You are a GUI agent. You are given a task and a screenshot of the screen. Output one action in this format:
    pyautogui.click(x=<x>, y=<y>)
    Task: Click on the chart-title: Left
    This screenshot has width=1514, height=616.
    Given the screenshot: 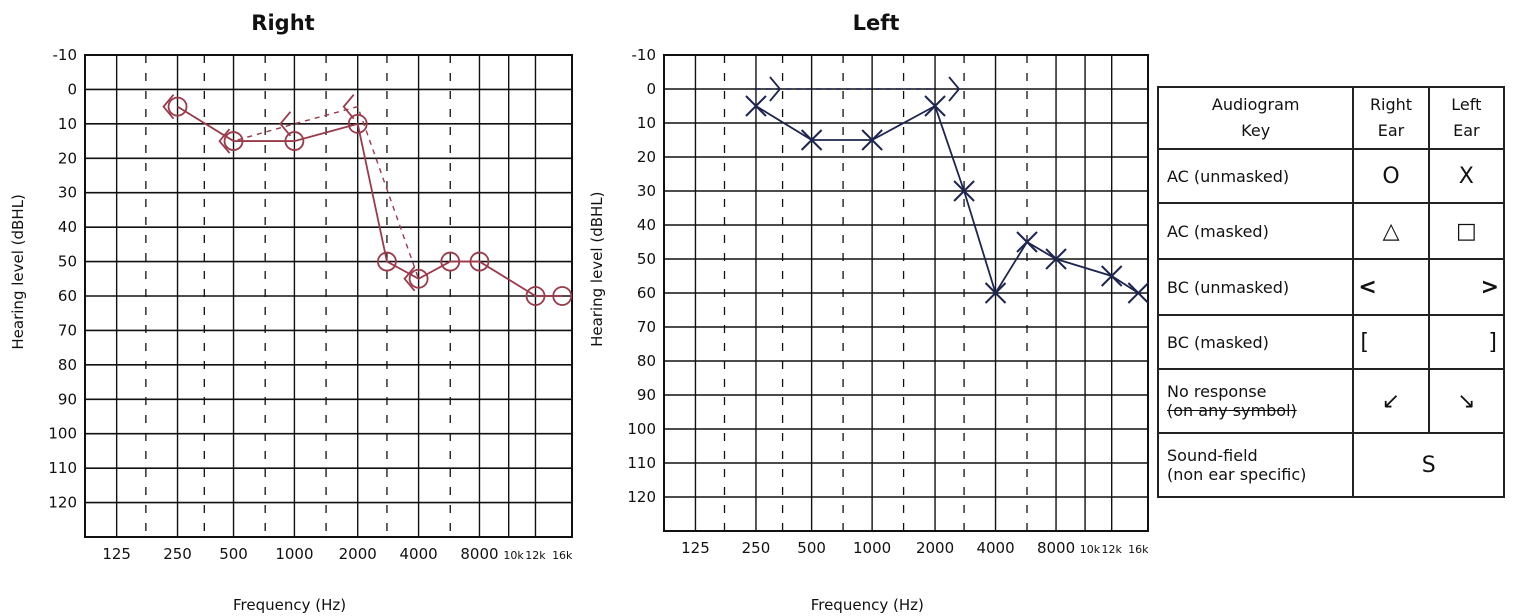 What is the action you would take?
    pyautogui.click(x=876, y=23)
    